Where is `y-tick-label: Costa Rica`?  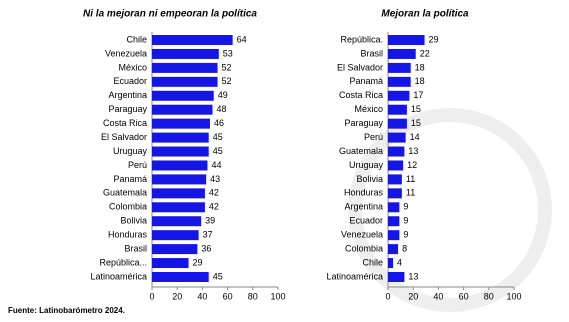 y-tick-label: Costa Rica is located at coordinates (361, 95).